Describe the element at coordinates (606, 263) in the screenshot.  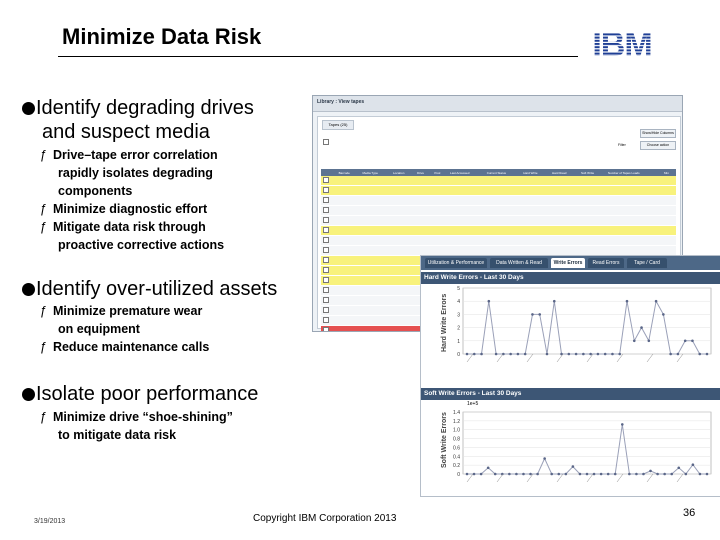
I see `tab-read-errors: Read Errors` at that location.